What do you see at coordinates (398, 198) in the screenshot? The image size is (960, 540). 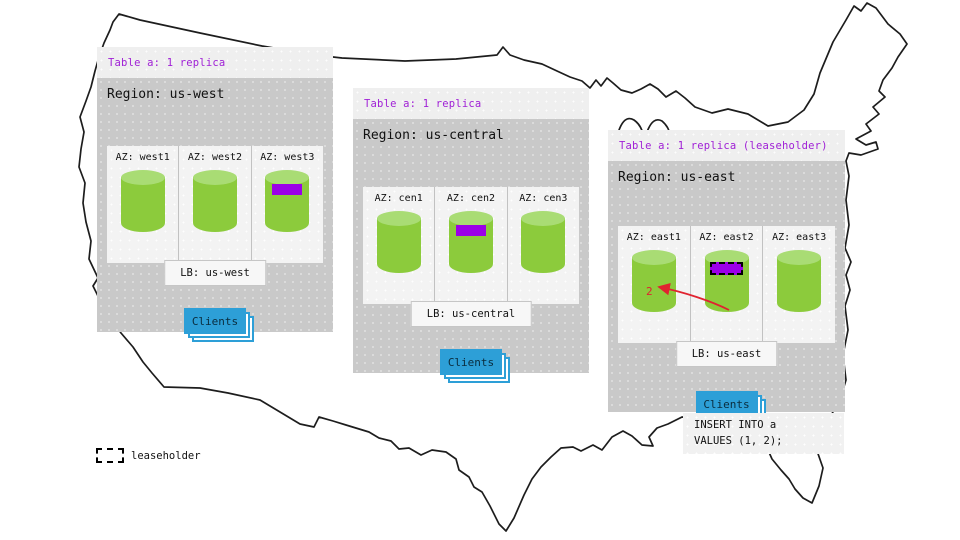 I see `az-label: AZ: cen1` at bounding box center [398, 198].